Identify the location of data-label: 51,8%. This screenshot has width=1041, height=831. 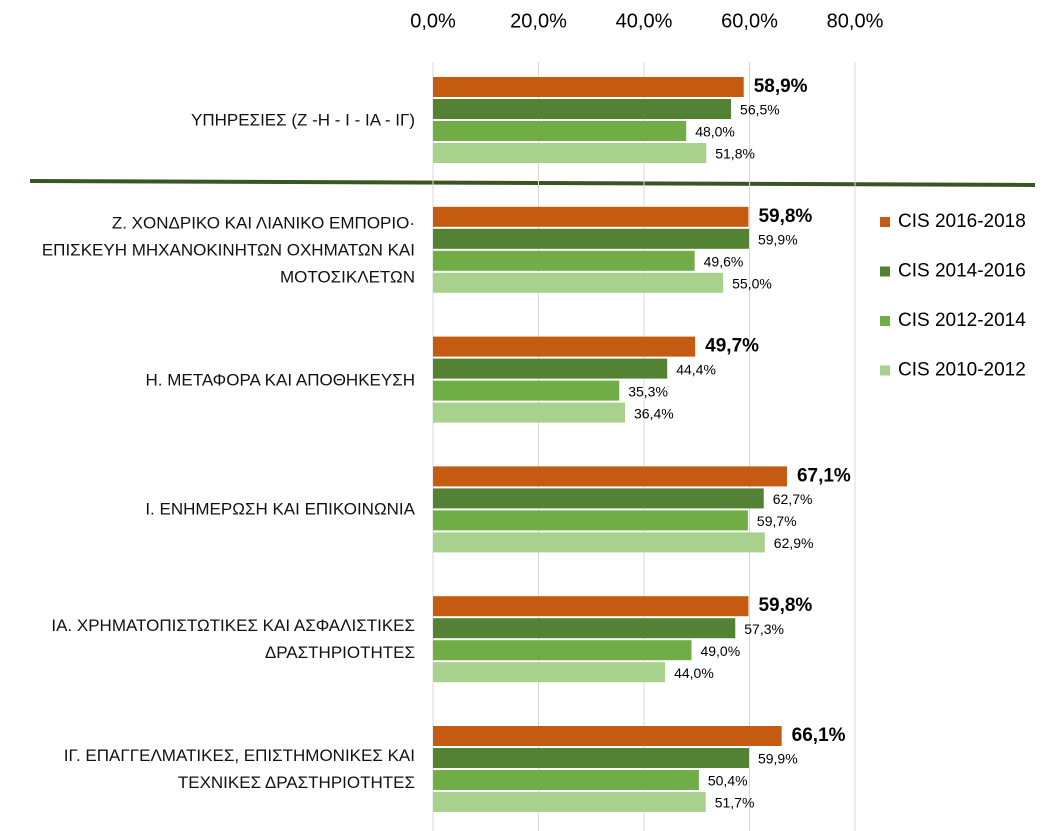
(735, 154).